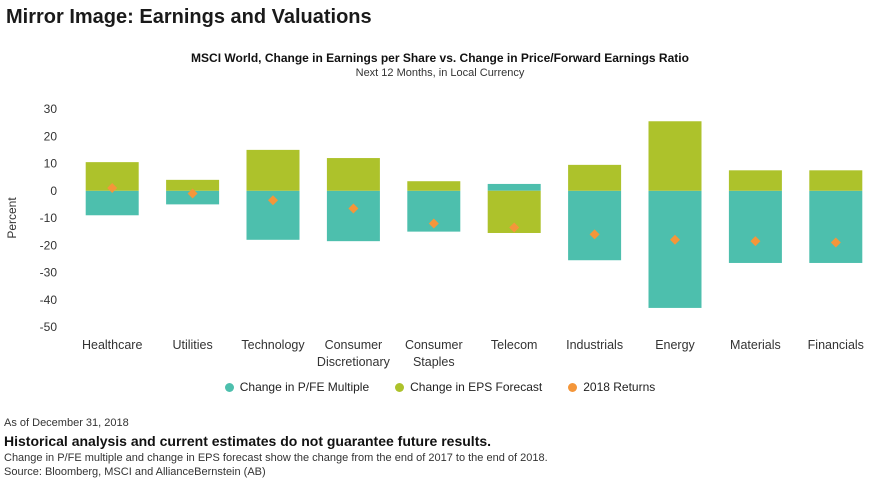 This screenshot has height=481, width=880. I want to click on y-axis-label: Percent, so click(12, 218).